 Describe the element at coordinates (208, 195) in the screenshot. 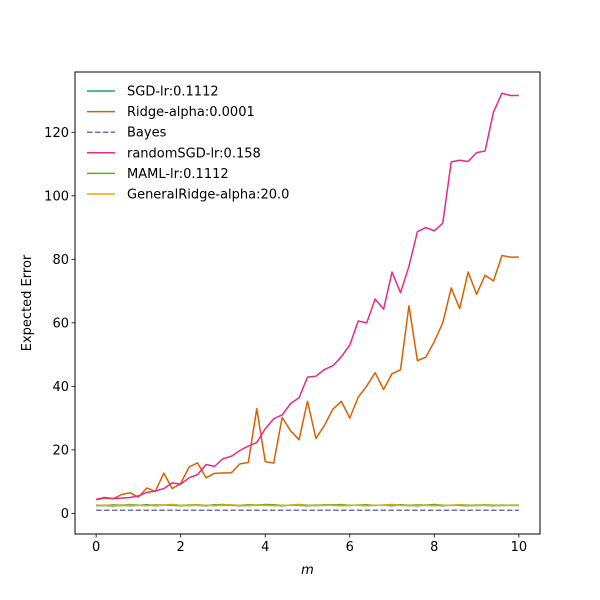

I see `legend-label: GeneralRidge-alpha:20.0` at that location.